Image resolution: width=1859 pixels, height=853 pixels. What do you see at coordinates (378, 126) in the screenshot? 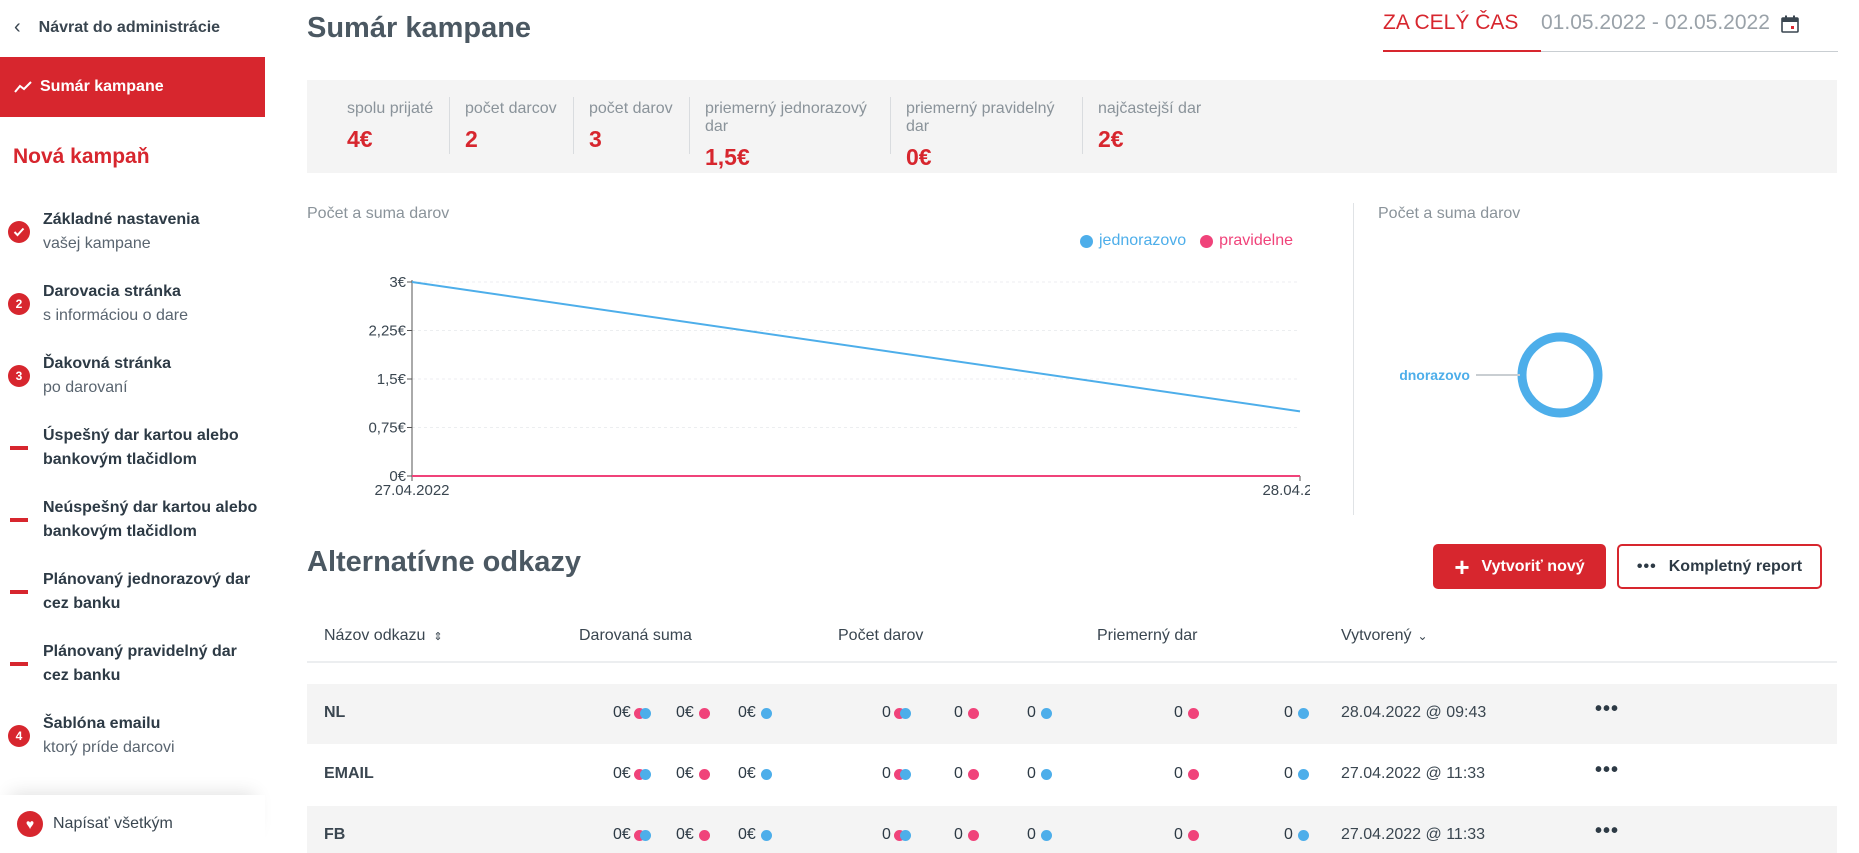
I see `stat-item: spolu prijaté 4€` at bounding box center [378, 126].